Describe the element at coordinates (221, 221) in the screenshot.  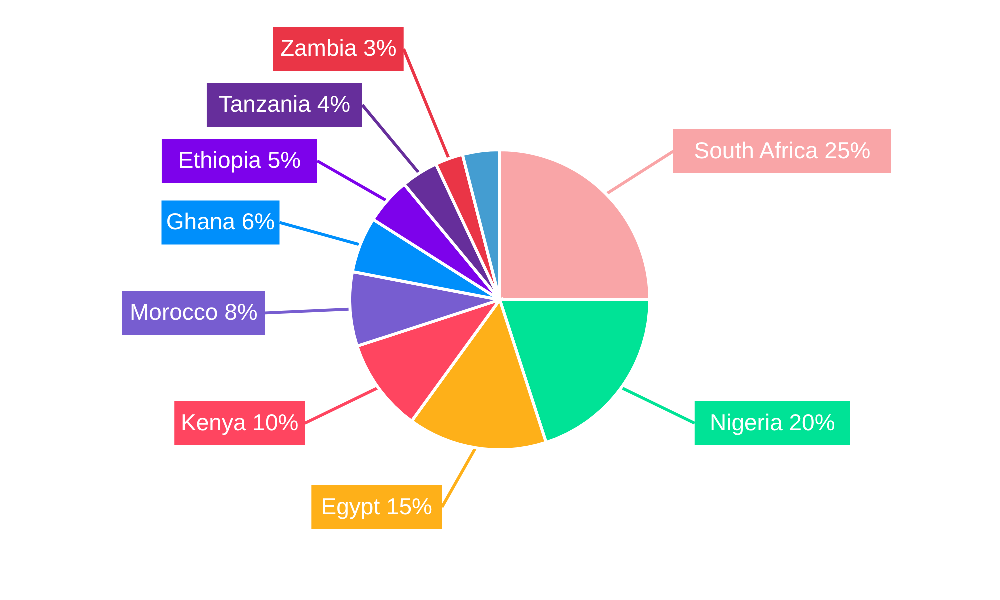
I see `slice-label: Ghana 6%` at that location.